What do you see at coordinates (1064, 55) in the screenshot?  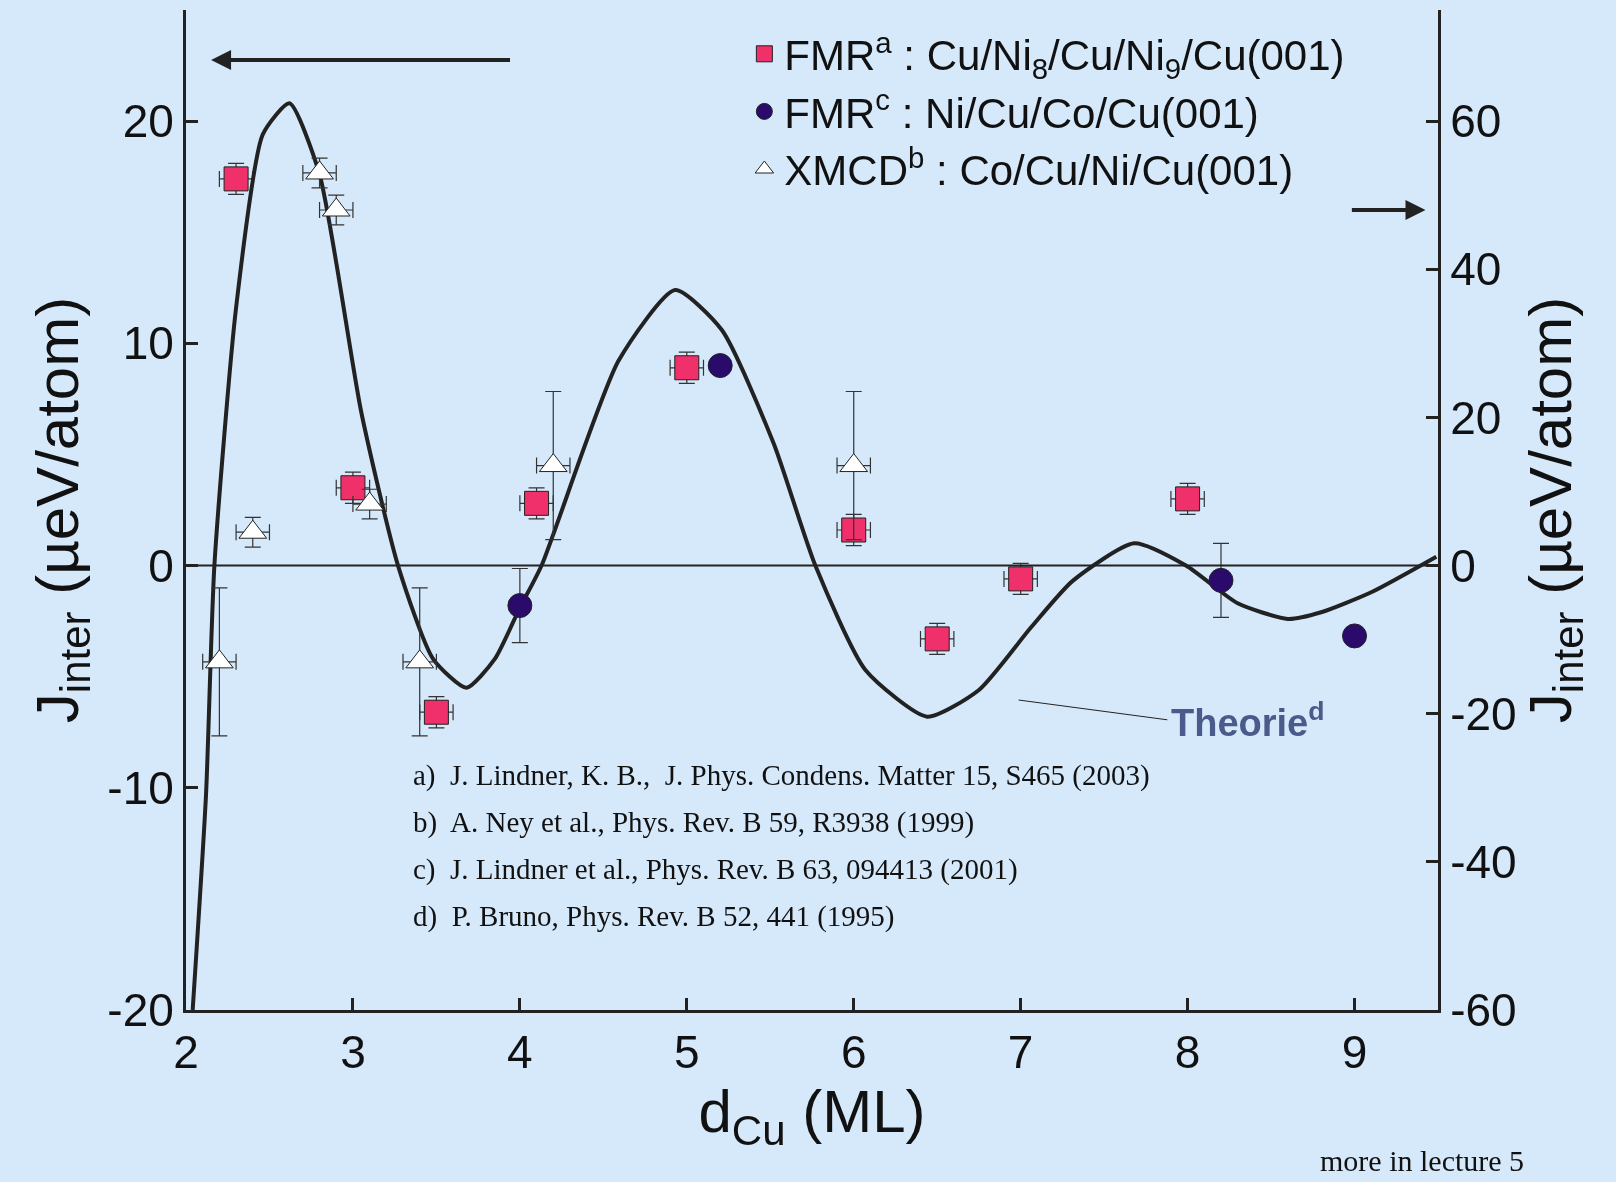 I see `legend-label: FMR$^{a}$ : Cu/Ni$_{8}$/Cu/Ni$_{9}$/Cu(001)` at bounding box center [1064, 55].